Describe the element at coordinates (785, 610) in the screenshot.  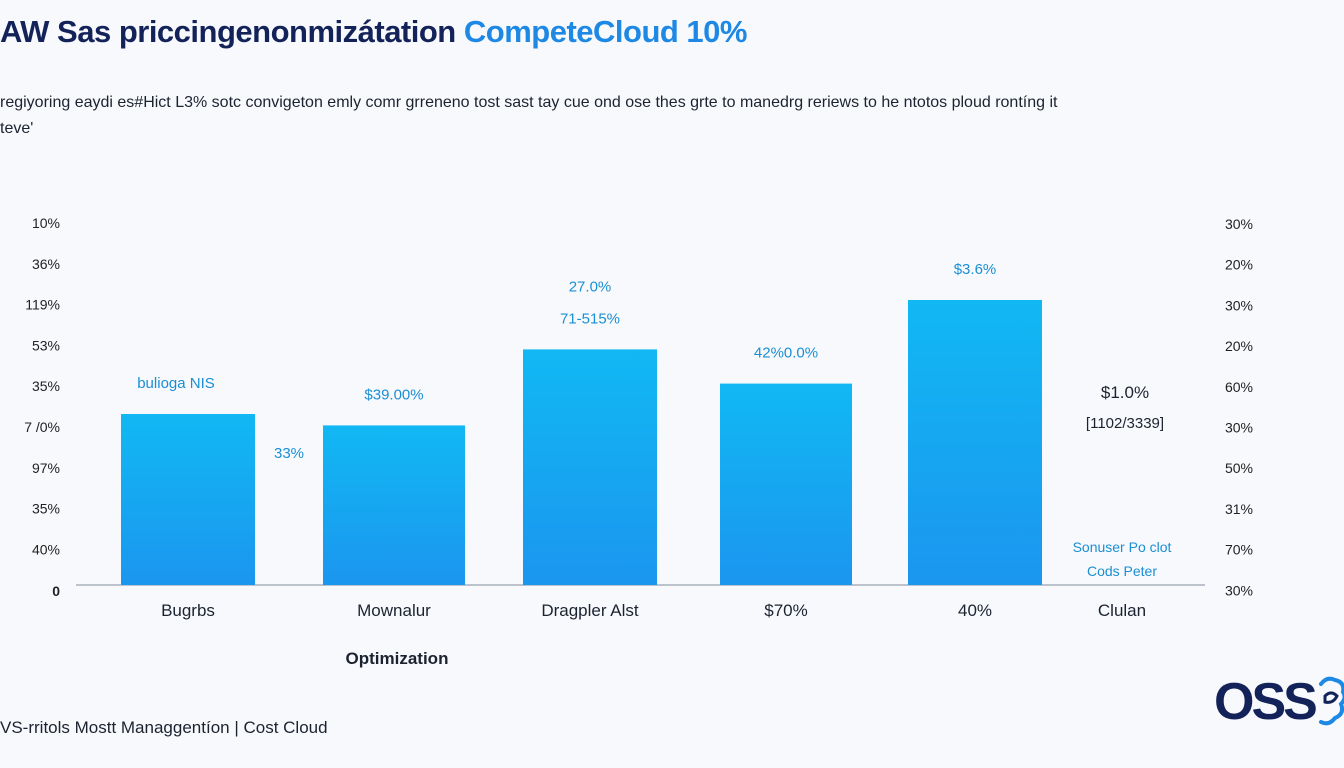
I see `category-label: $70%` at that location.